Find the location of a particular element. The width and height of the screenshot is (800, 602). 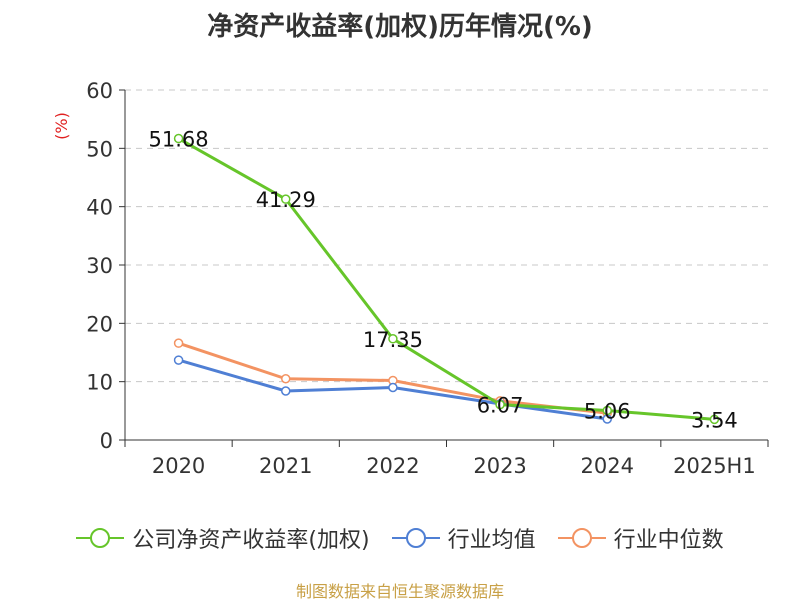

y-tick-label: 30 is located at coordinates (99, 266).